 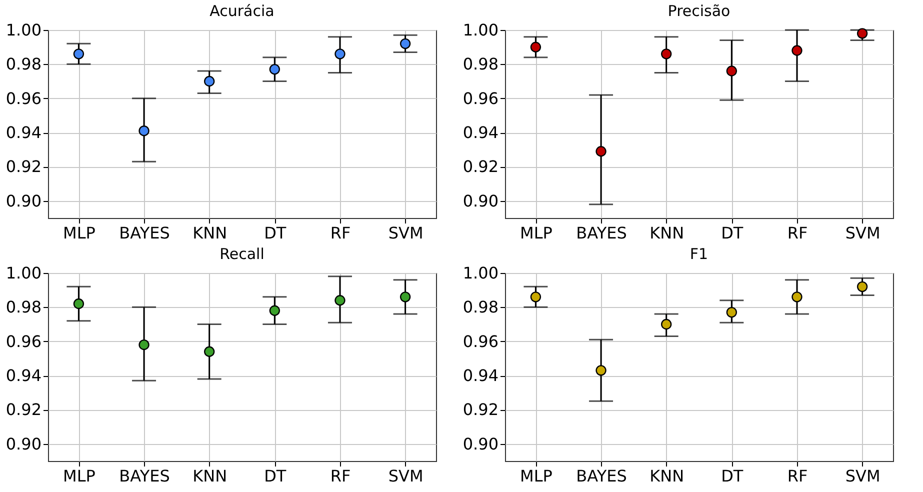 What do you see at coordinates (699, 254) in the screenshot?
I see `chart-title: F1` at bounding box center [699, 254].